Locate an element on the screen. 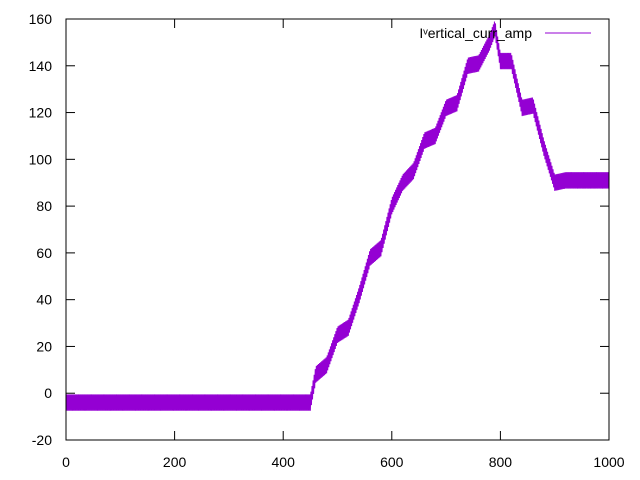 This screenshot has height=480, width=640. y-tick-label: 100 is located at coordinates (41, 159).